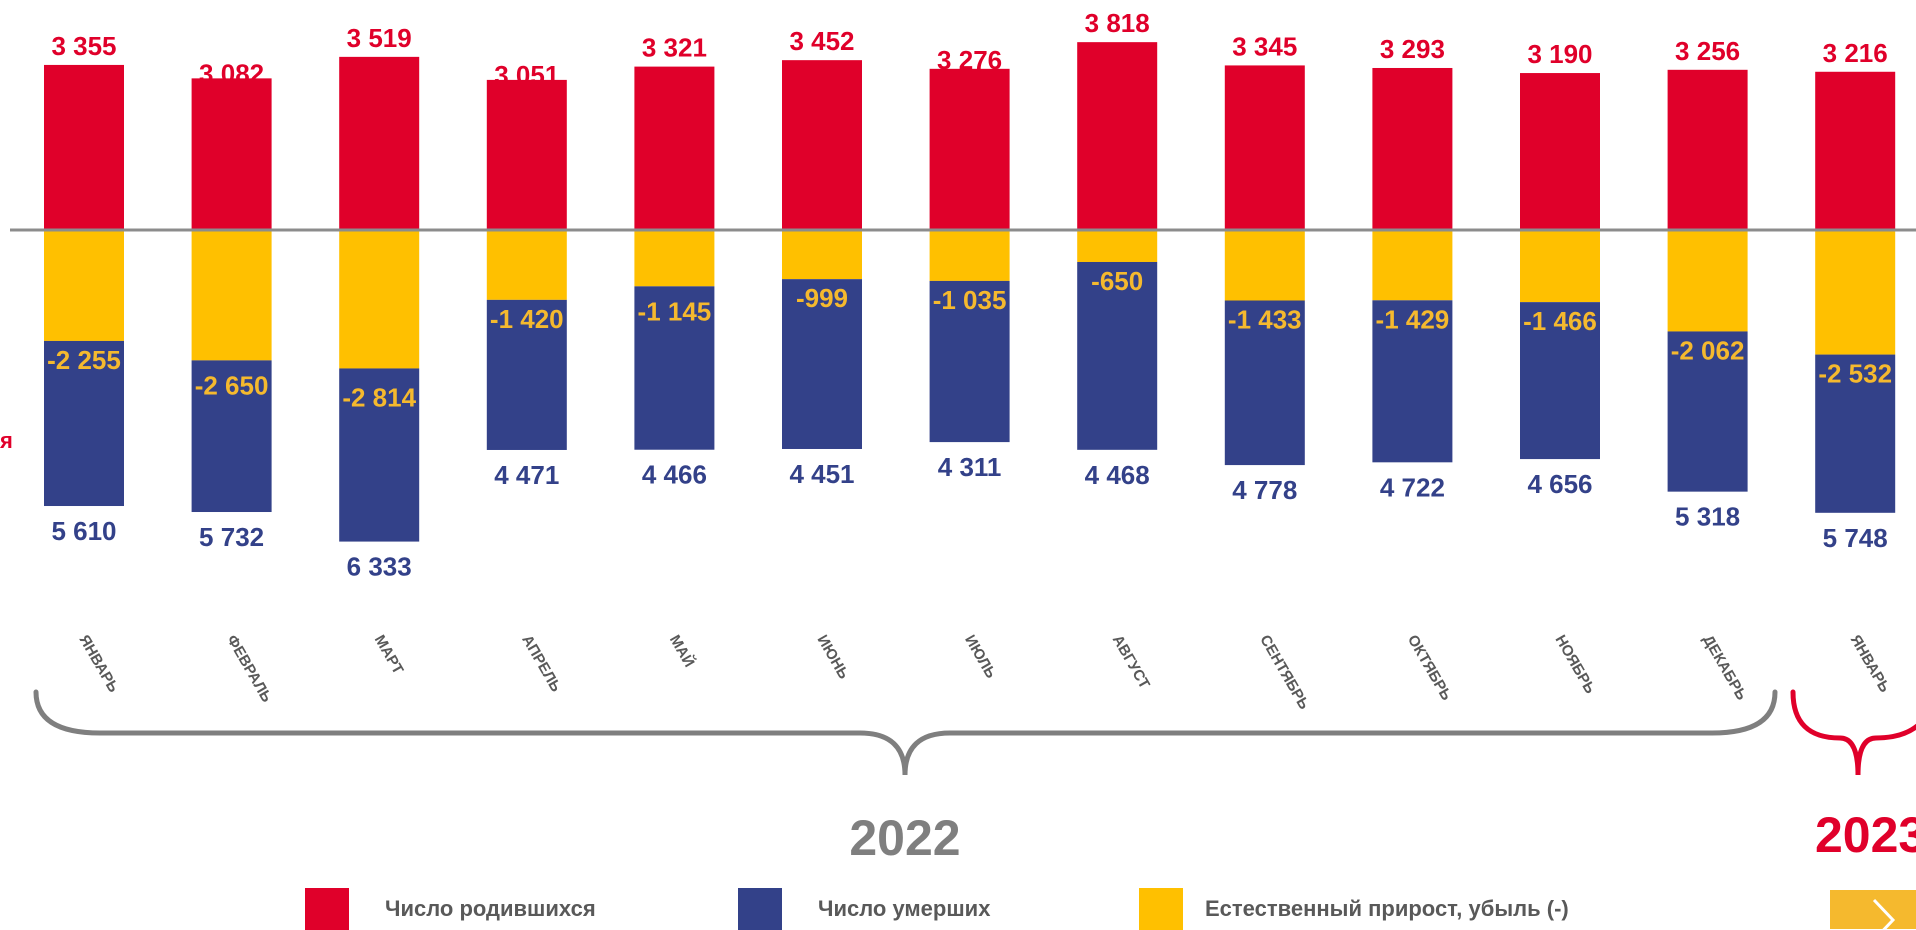  What do you see at coordinates (541, 663) in the screenshot?
I see `month-label: АПРЕЛЬ` at bounding box center [541, 663].